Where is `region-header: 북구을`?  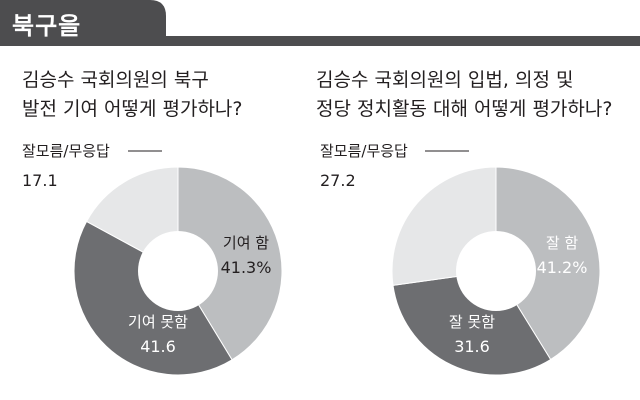
region-header: 북구을 is located at coordinates (320, 23).